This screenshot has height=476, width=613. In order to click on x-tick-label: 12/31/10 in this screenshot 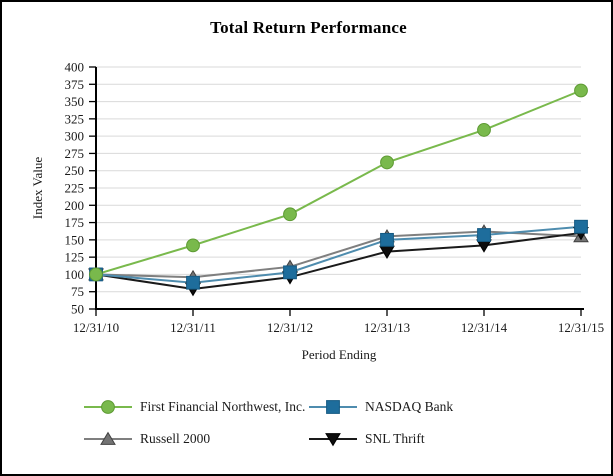, I will do `click(96, 327)`.